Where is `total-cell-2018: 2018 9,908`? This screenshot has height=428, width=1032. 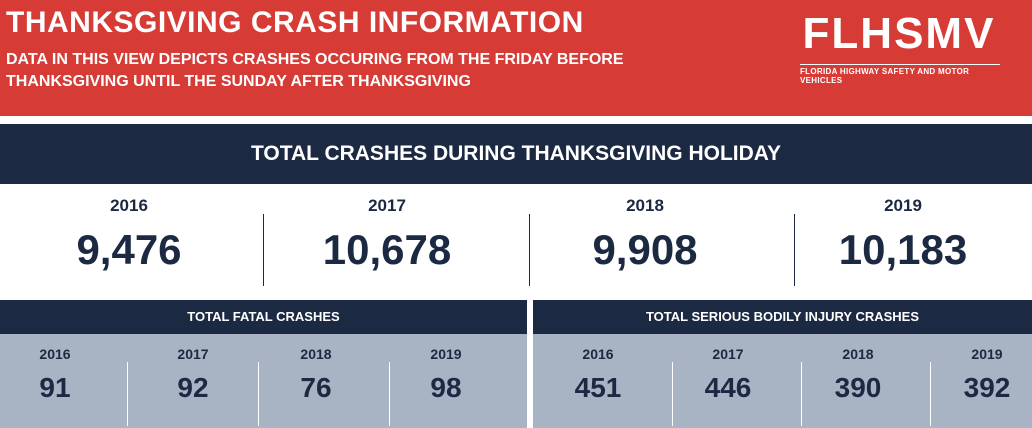
total-cell-2018: 2018 9,908 is located at coordinates (645, 239).